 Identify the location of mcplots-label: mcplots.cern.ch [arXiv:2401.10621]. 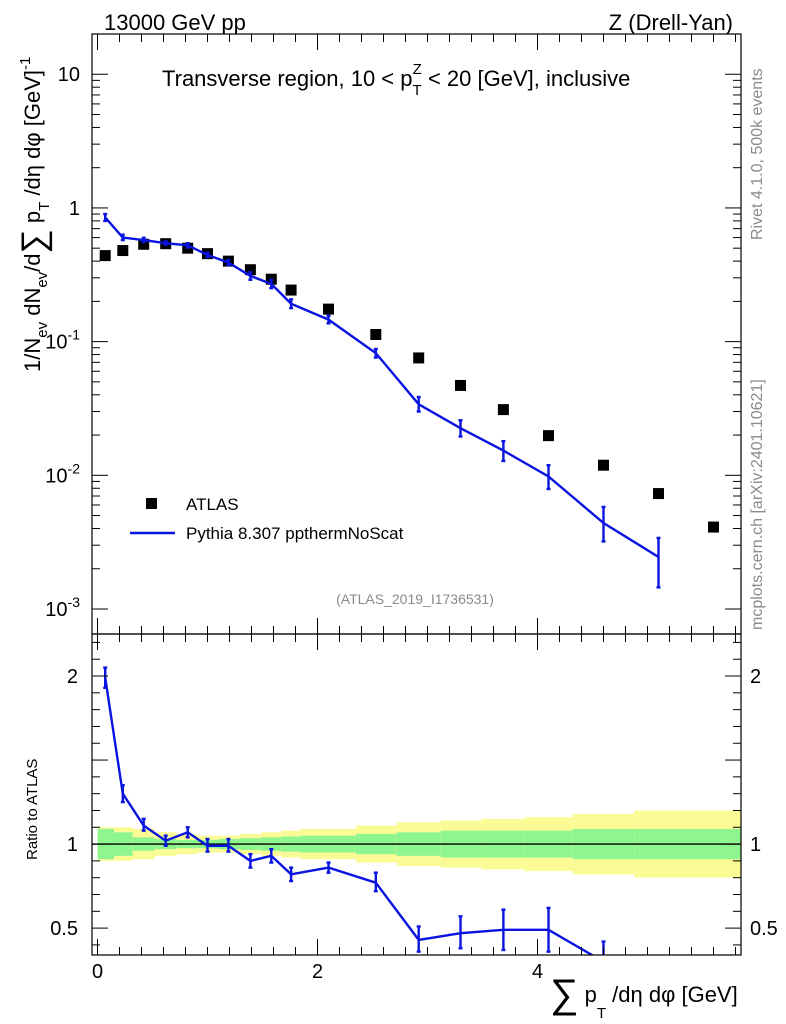
(757, 504).